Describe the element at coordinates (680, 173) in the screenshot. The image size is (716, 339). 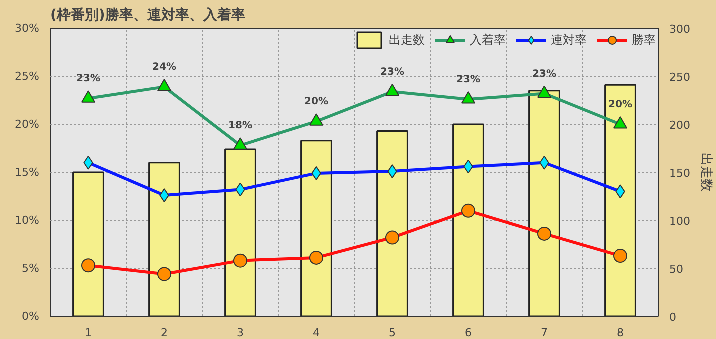
I see `y2-tick-label: 150` at that location.